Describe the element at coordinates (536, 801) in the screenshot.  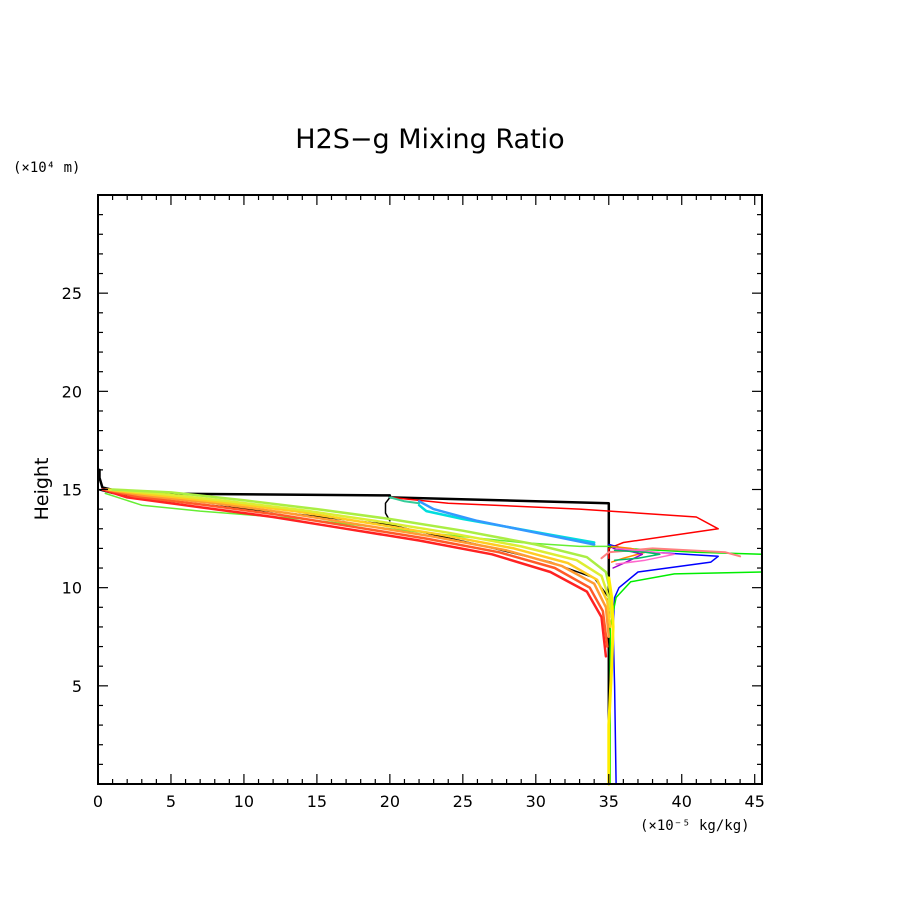
I see `x-tick-label: 30` at that location.